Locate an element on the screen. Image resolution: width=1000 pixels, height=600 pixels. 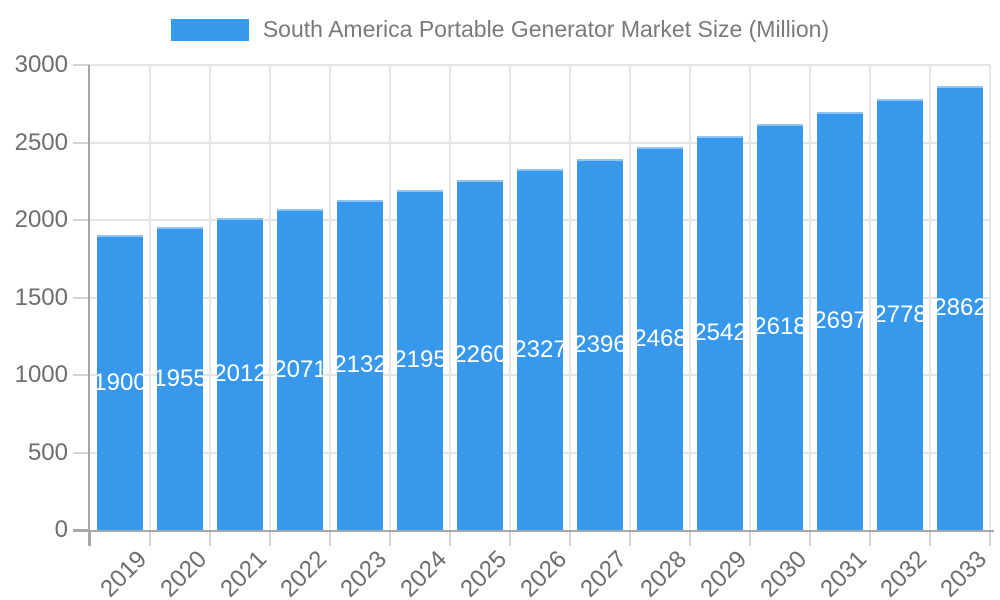
y-axis-tick-label: 1500 is located at coordinates (41, 297).